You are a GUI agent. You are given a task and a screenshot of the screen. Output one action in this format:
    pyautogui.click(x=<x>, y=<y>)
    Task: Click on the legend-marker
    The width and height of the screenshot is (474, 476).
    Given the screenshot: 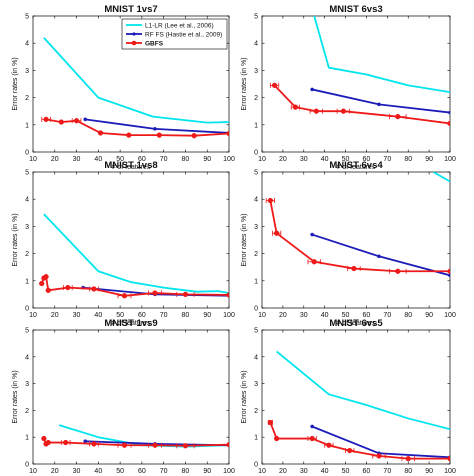 What is the action you would take?
    pyautogui.click(x=134, y=34)
    